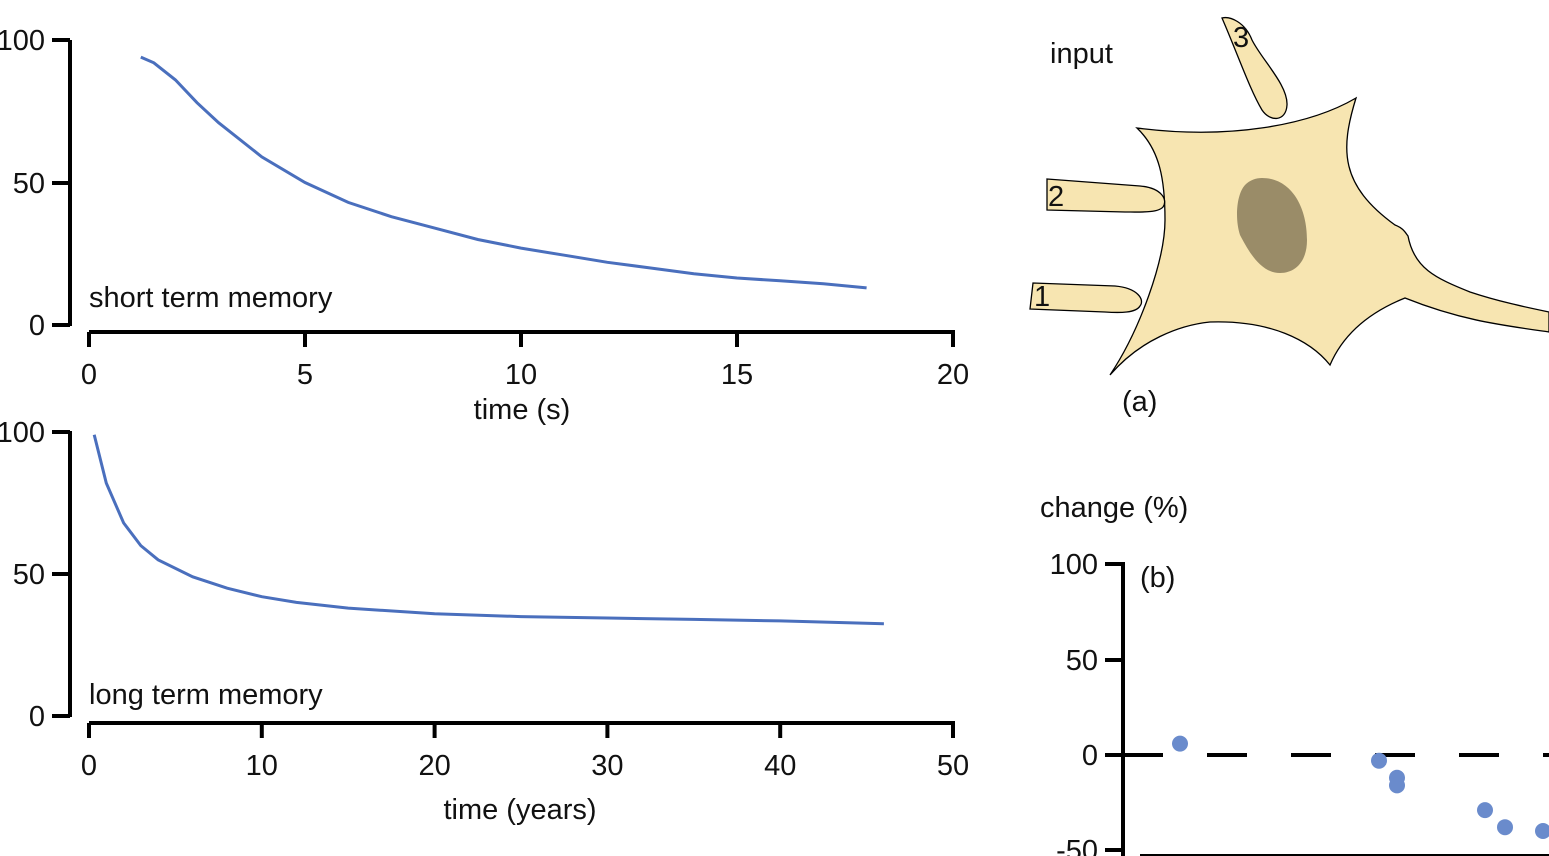 Image resolution: width=1549 pixels, height=856 pixels. What do you see at coordinates (1114, 508) in the screenshot?
I see `change-y-title: change (%)` at bounding box center [1114, 508].